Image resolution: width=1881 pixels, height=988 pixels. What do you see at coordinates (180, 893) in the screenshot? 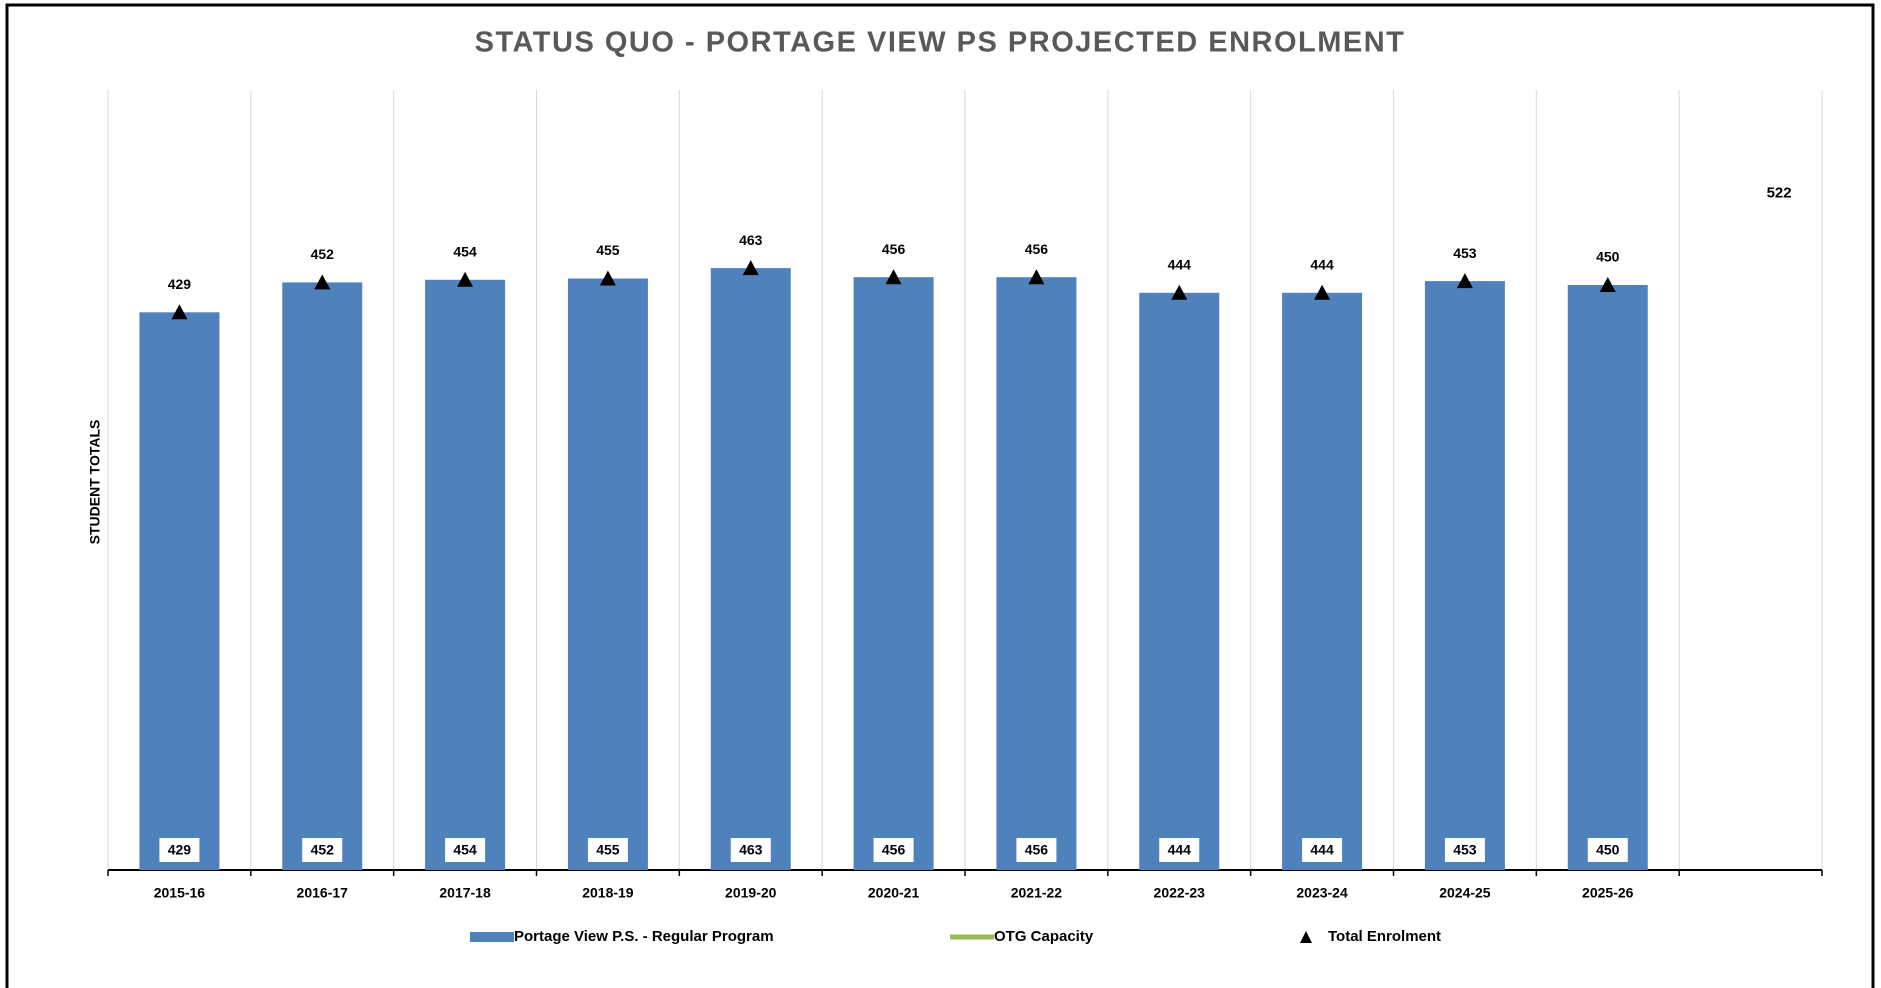
I see `x-tick-label: 2015-16` at bounding box center [180, 893].